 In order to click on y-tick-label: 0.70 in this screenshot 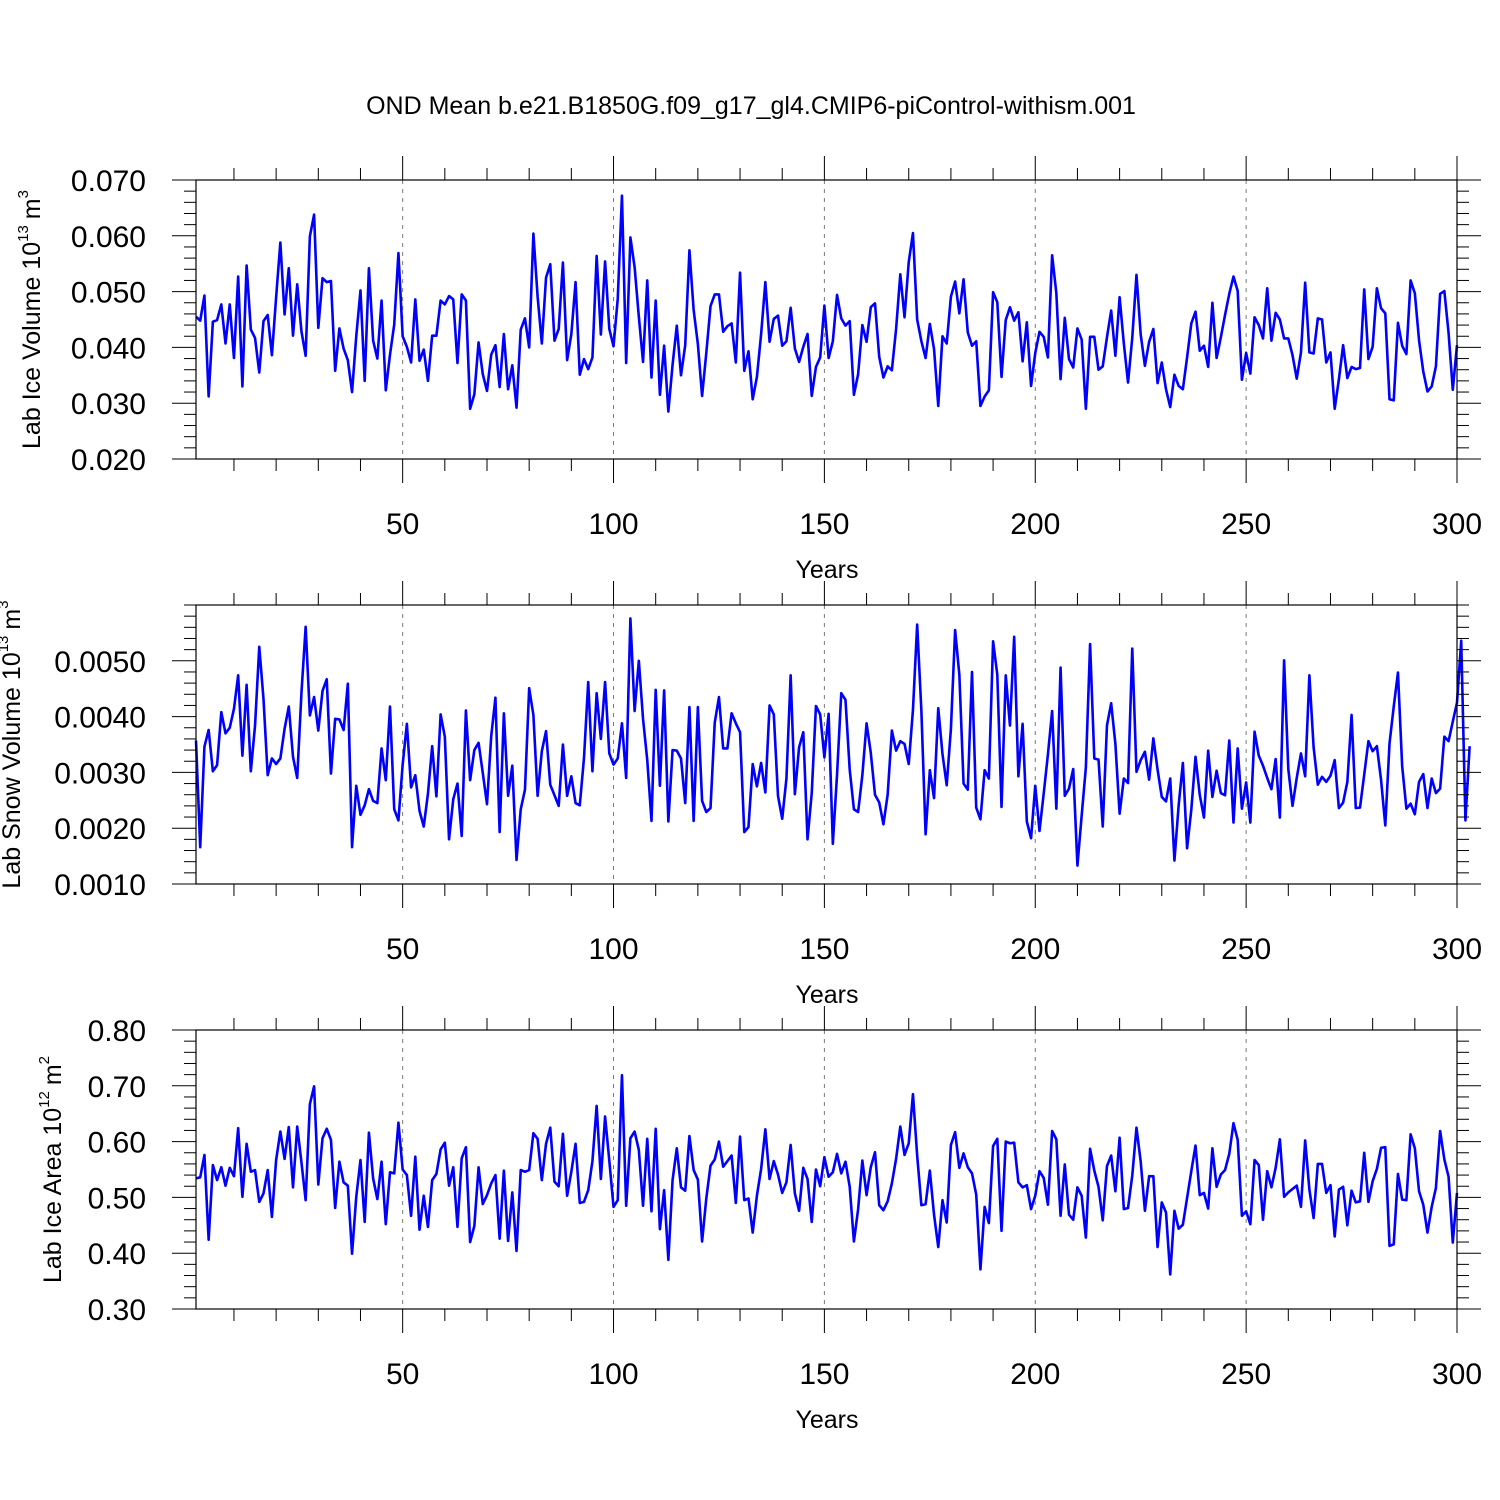, I will do `click(117, 1087)`.